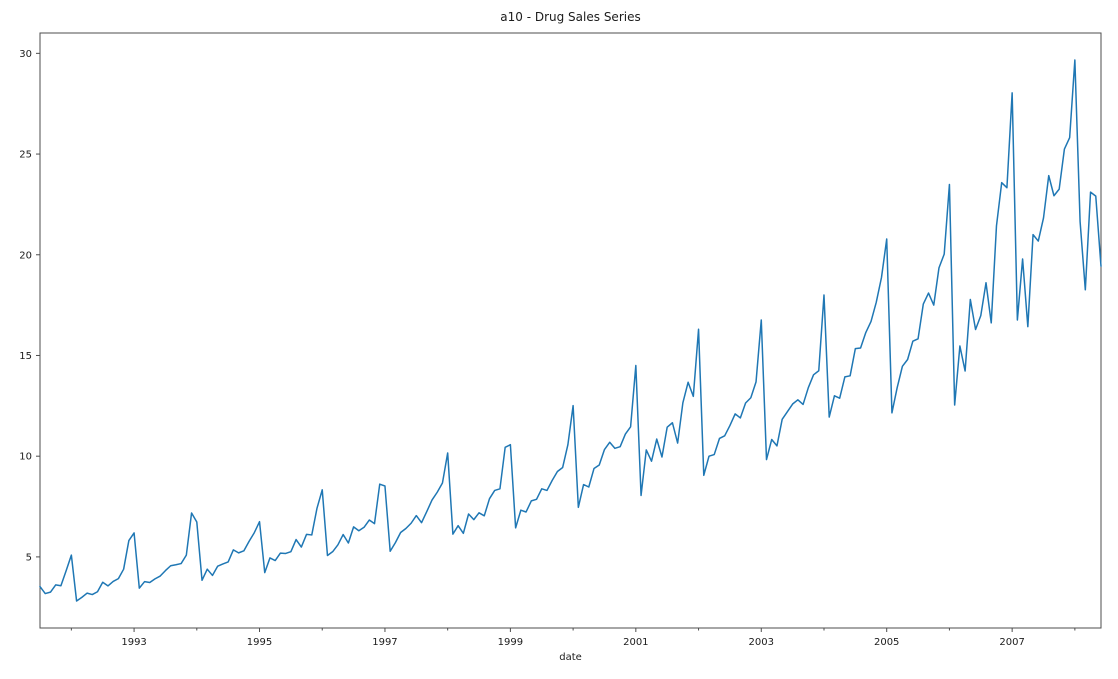 This screenshot has width=1118, height=679. Describe the element at coordinates (384, 642) in the screenshot. I see `x-tick-label: 1997` at that location.